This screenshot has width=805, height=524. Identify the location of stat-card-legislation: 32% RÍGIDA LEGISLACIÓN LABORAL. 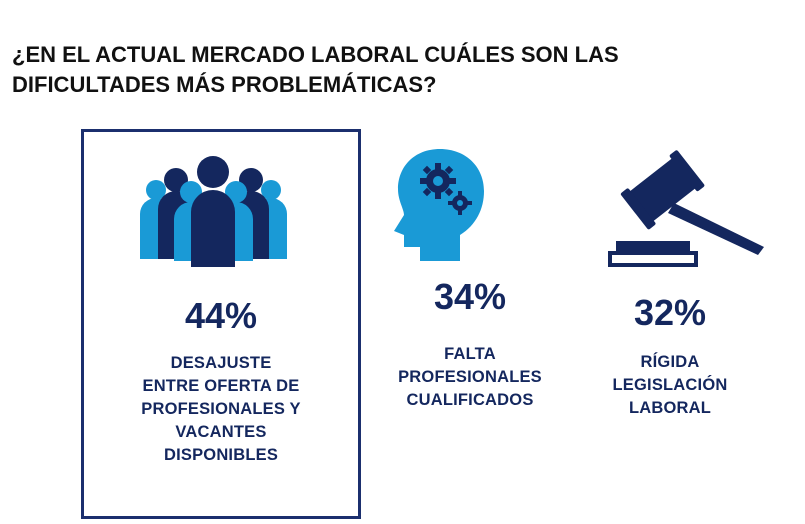
(672, 279).